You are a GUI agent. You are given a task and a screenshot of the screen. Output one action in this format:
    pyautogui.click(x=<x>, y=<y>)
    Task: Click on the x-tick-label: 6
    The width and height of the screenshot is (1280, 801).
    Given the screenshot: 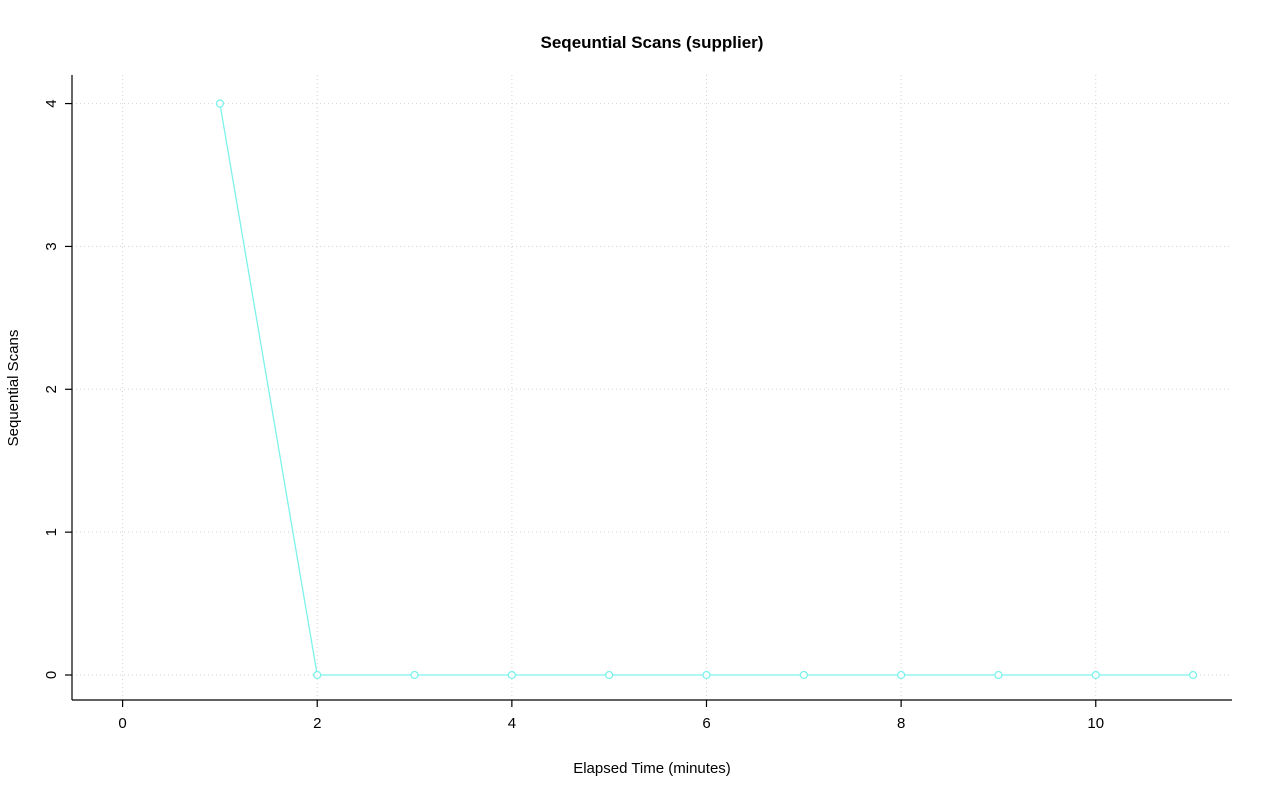 What is the action you would take?
    pyautogui.click(x=706, y=723)
    